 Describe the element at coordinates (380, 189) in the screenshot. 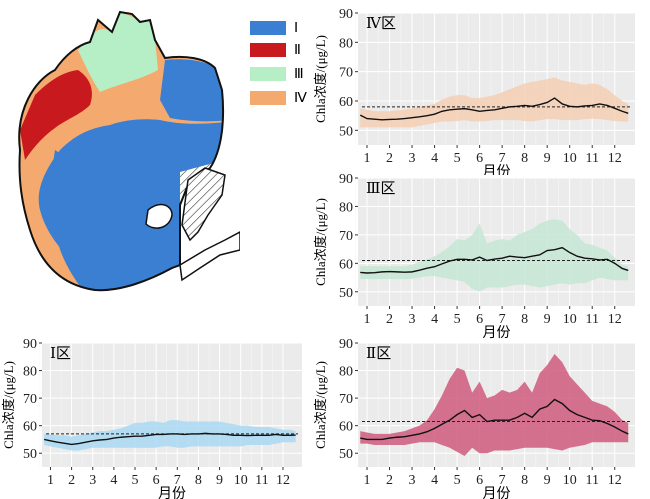

I see `chart-title: Ⅲ区` at that location.